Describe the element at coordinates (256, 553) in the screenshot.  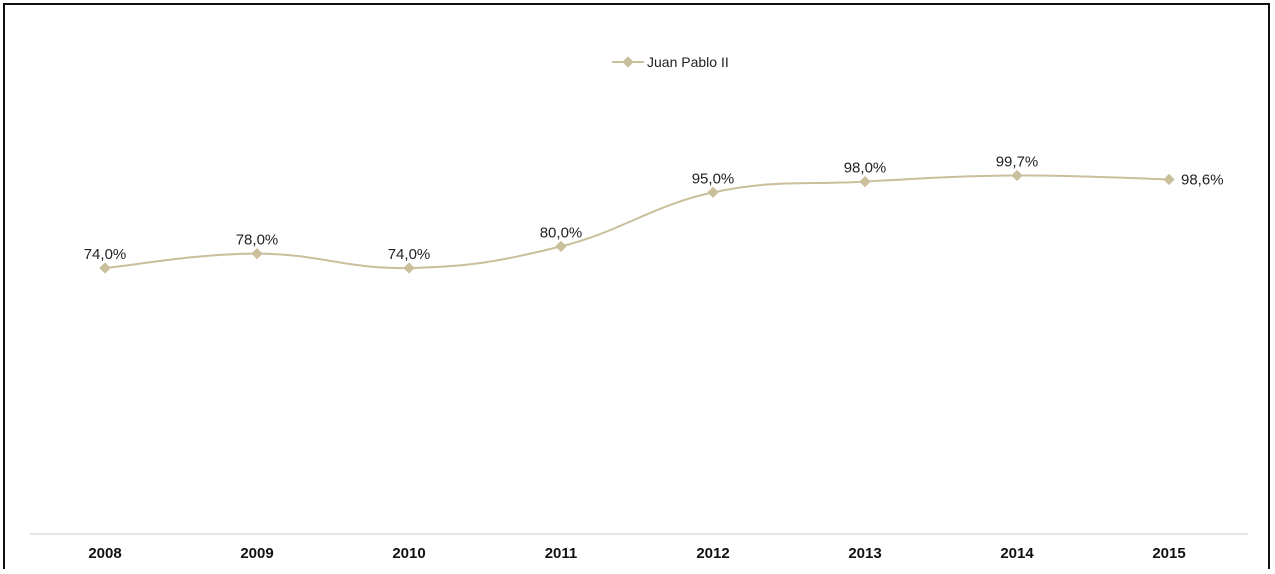
I see `x-tick-label-2009: 2009` at that location.